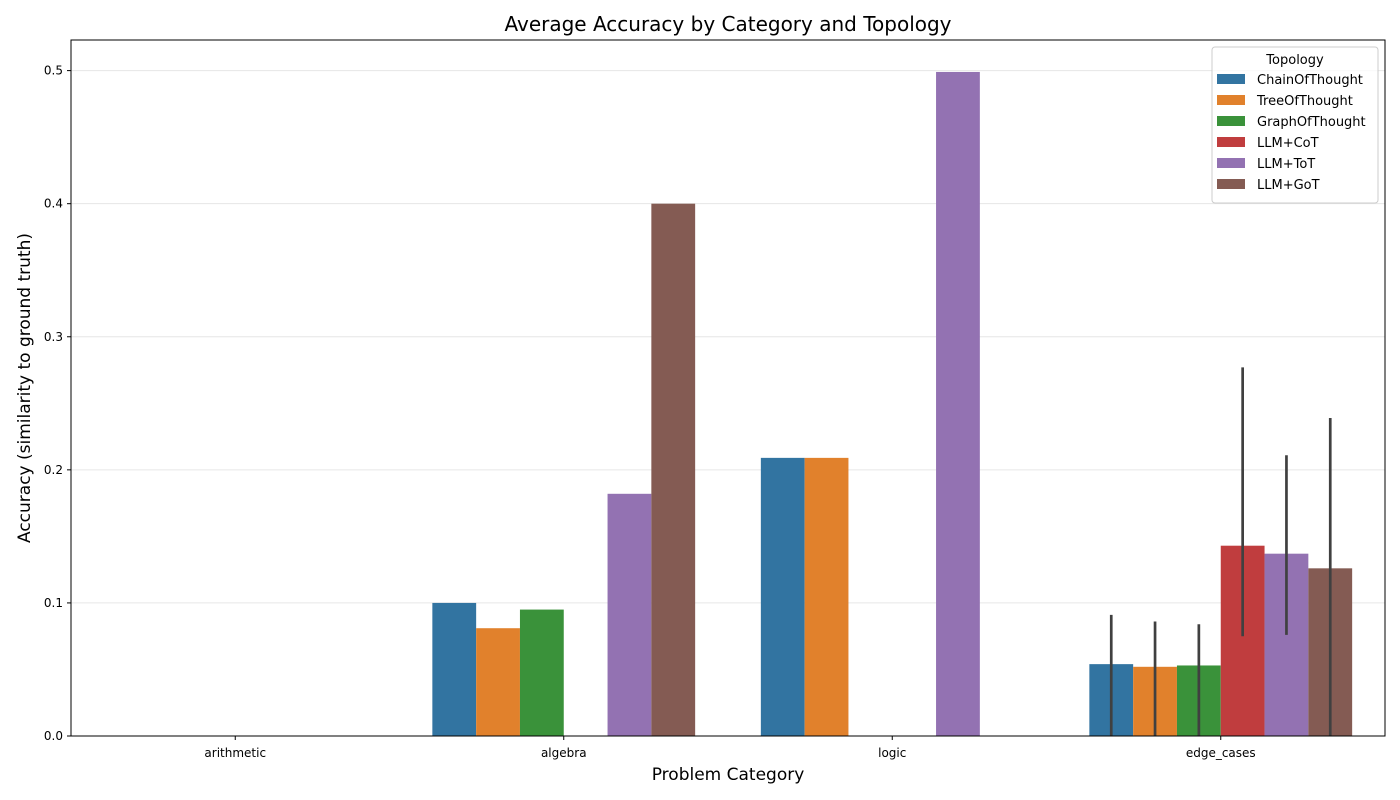 The height and width of the screenshot is (800, 1400). Describe the element at coordinates (53, 603) in the screenshot. I see `y-tick-label: 0.1` at that location.